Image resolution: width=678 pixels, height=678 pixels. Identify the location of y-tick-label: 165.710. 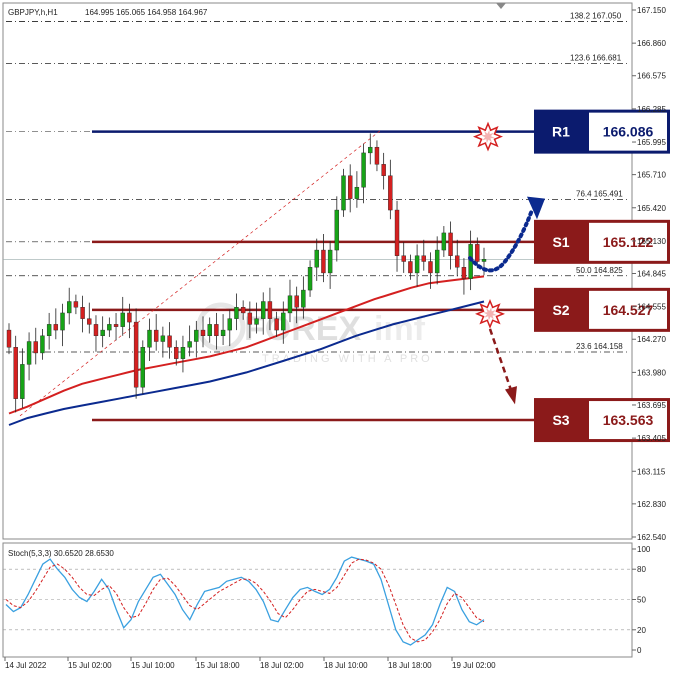
(651, 175).